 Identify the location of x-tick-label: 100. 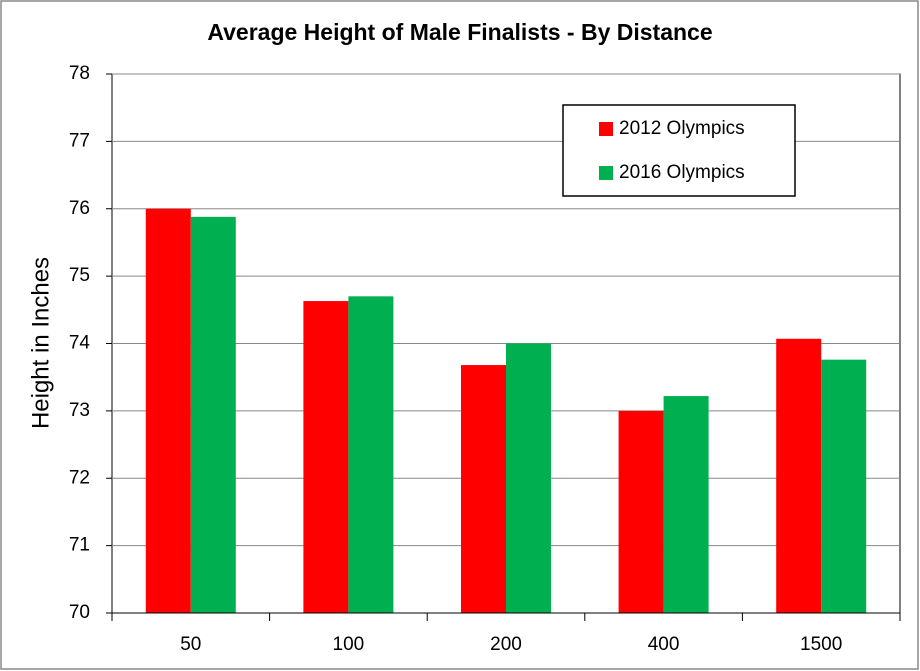
(349, 644).